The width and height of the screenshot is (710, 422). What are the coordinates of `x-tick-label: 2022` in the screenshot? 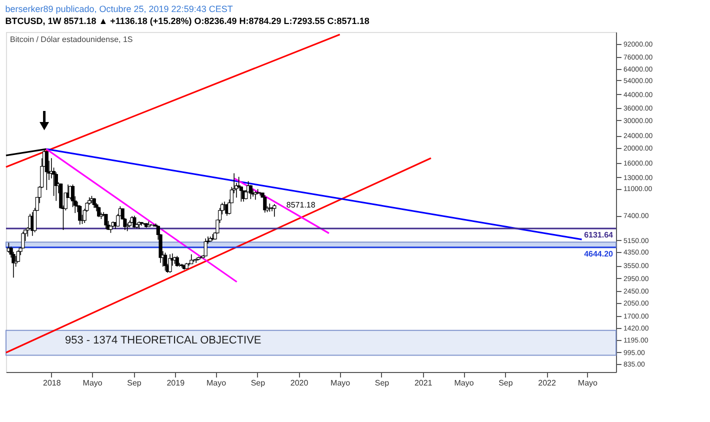 It's located at (547, 383).